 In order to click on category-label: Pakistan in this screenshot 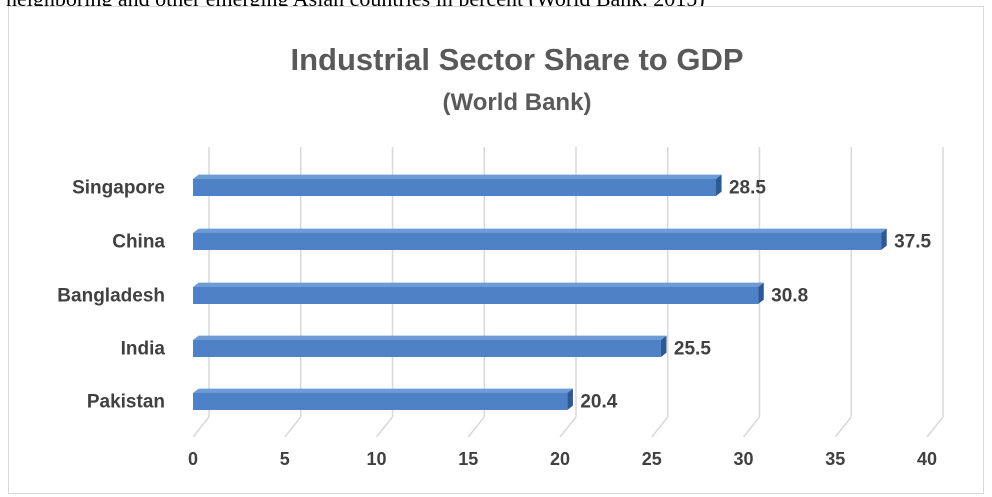, I will do `click(126, 402)`.